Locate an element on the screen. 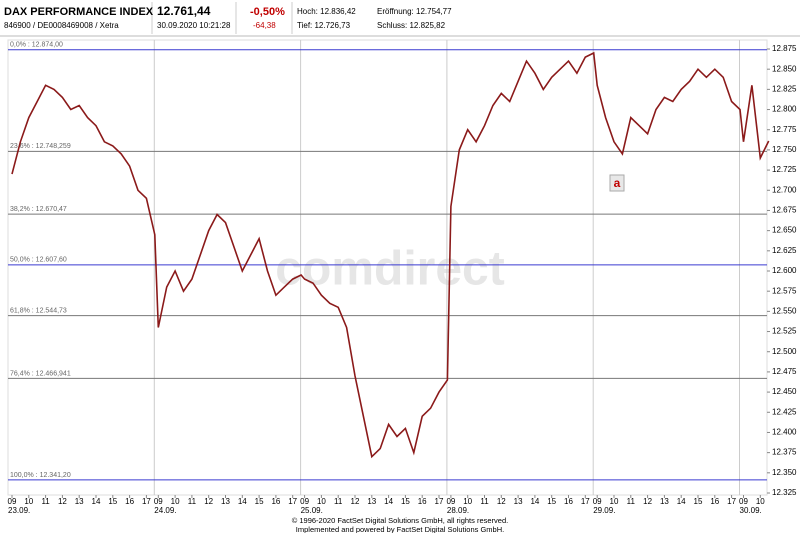  low: Tief: 12.726,73 is located at coordinates (324, 25).